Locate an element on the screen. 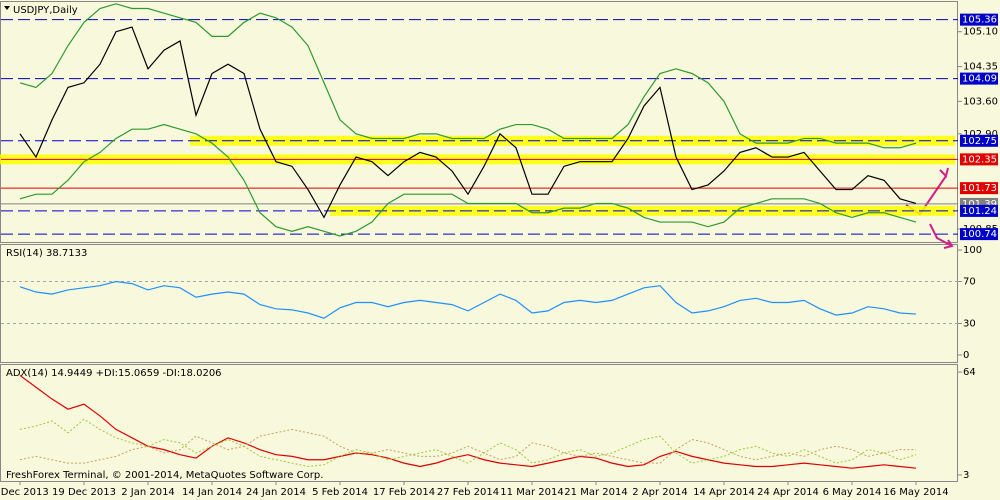 Image resolution: width=1000 pixels, height=500 pixels. panel-title: ADX(14) 14.9449 +DI:15.0659 -DI:18.0206 is located at coordinates (114, 373).